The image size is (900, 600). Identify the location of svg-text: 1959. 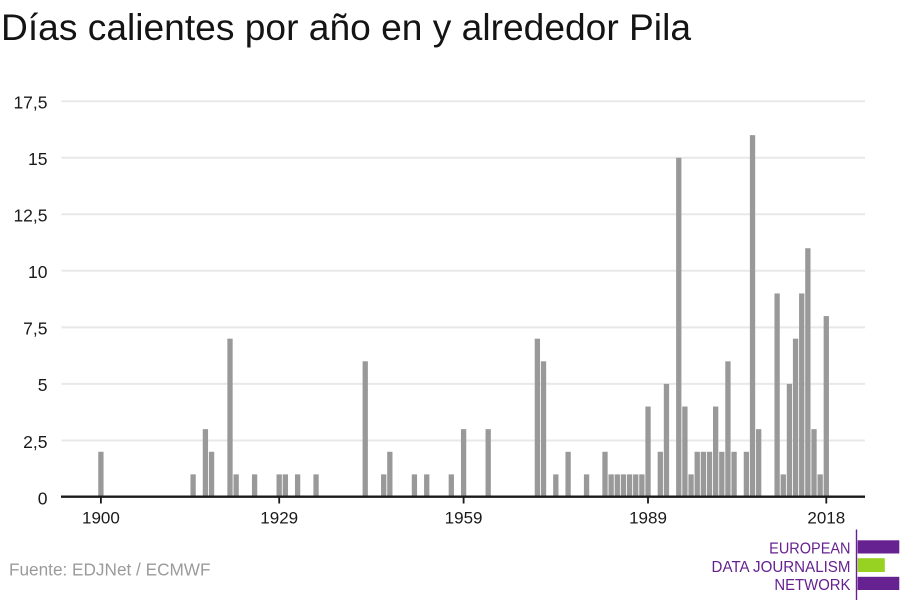
(464, 518).